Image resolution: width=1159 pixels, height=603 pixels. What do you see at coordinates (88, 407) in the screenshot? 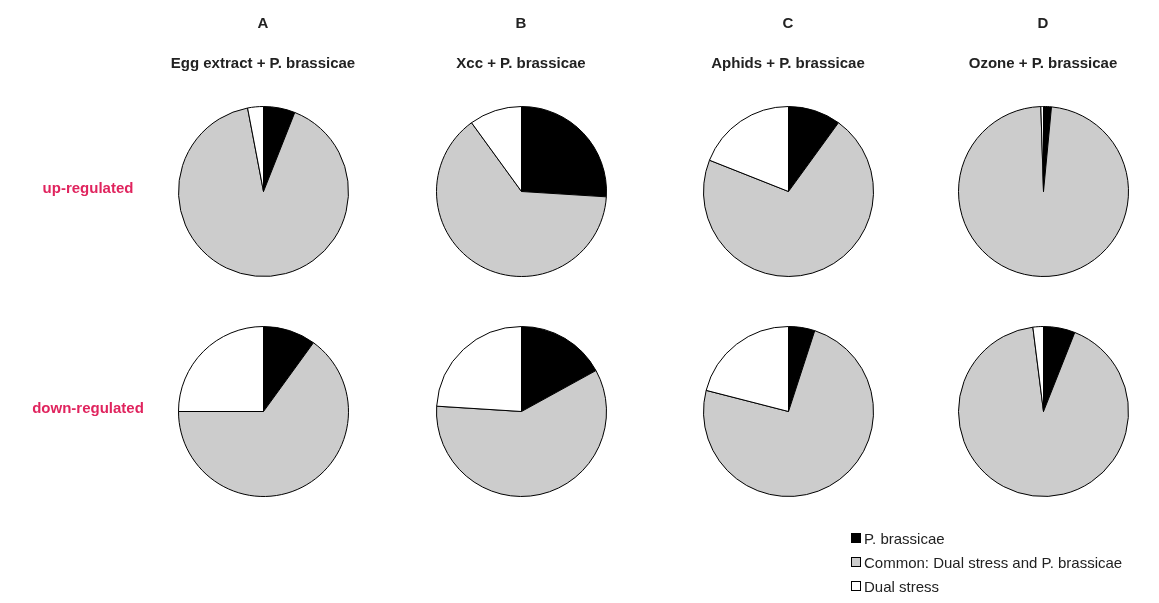
I see `text: down-regulated` at bounding box center [88, 407].